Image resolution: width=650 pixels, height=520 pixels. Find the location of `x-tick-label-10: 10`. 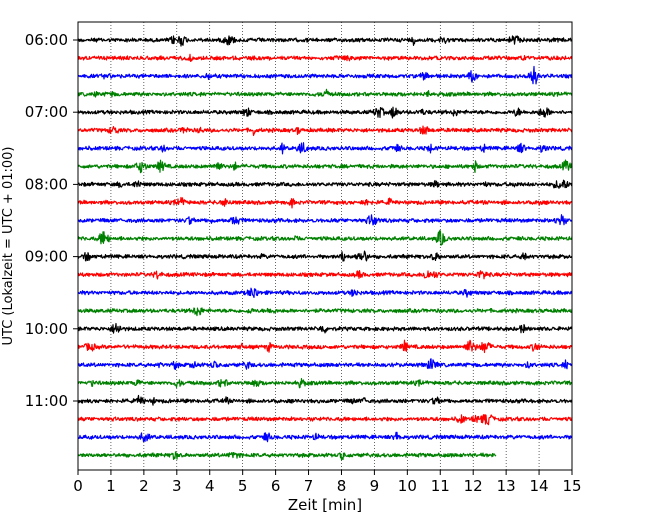

x-tick-label-10: 10 is located at coordinates (407, 486).